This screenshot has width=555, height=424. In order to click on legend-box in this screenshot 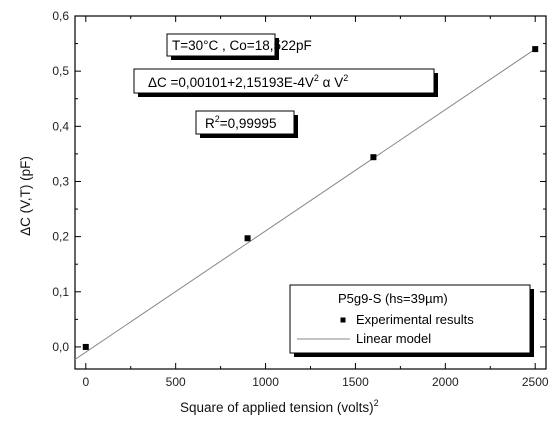, I will do `click(410, 319)`.